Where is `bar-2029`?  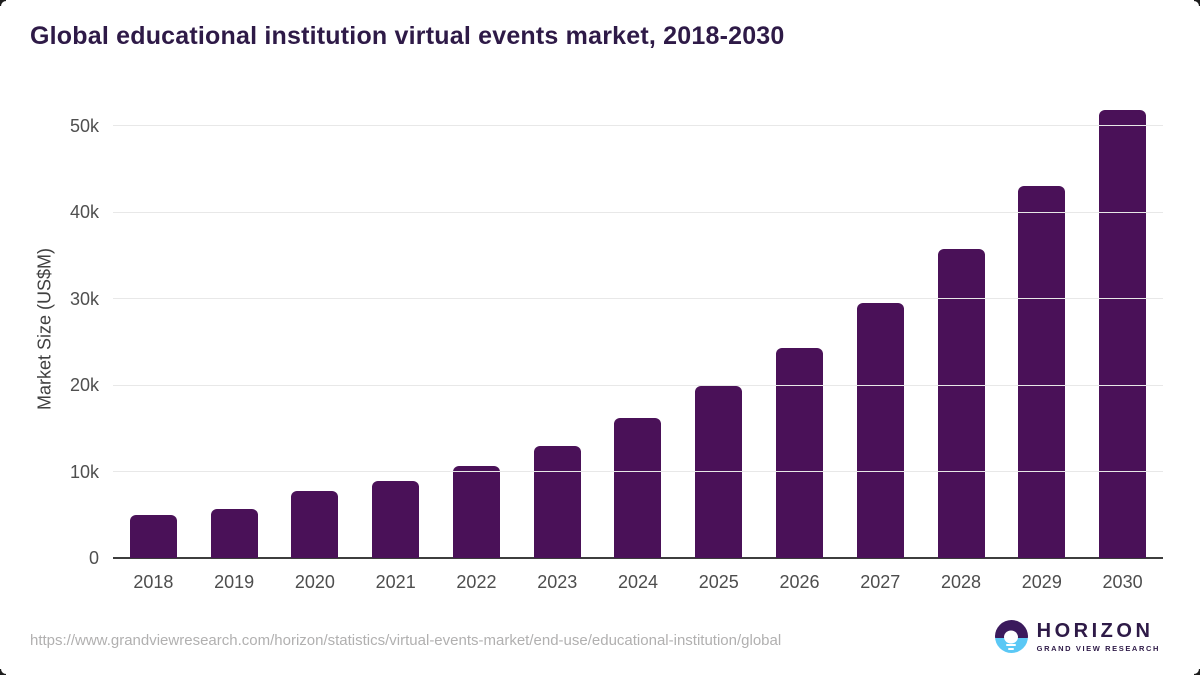 bar-2029 is located at coordinates (1042, 371).